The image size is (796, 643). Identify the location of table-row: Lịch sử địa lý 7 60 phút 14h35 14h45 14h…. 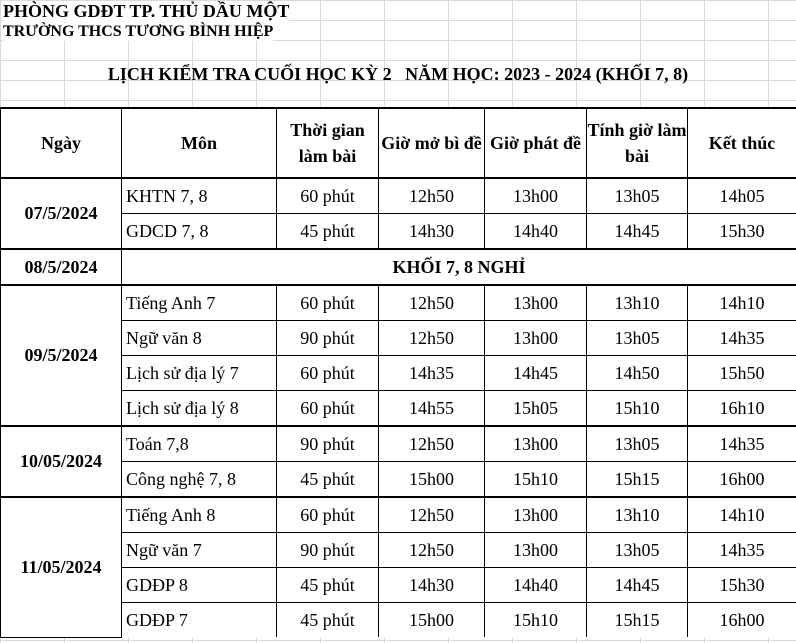
(398, 373).